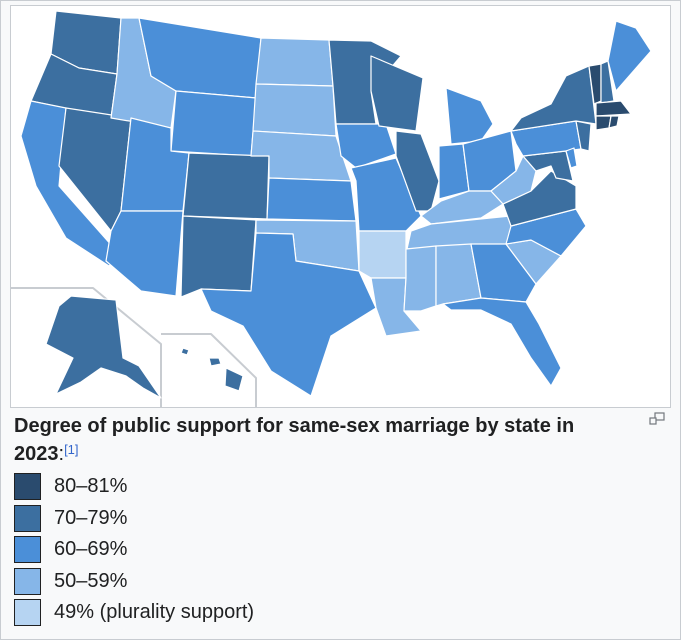 This screenshot has width=681, height=640. Describe the element at coordinates (288, 314) in the screenshot. I see `state-texas` at that location.